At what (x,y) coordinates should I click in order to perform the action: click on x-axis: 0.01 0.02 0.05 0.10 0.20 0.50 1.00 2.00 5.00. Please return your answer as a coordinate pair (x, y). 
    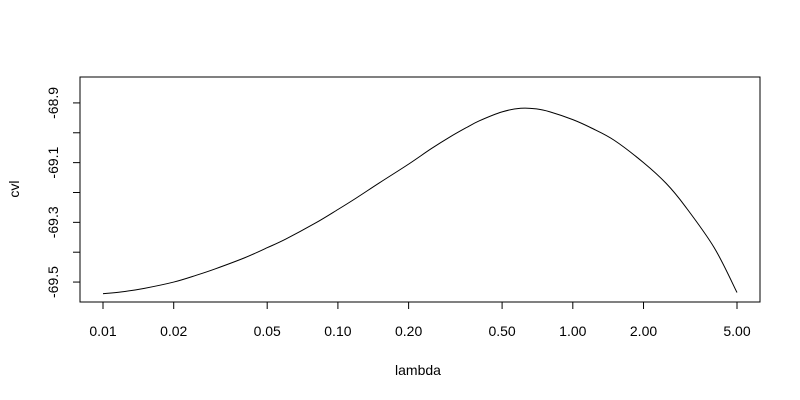
    Looking at the image, I should click on (420, 320).